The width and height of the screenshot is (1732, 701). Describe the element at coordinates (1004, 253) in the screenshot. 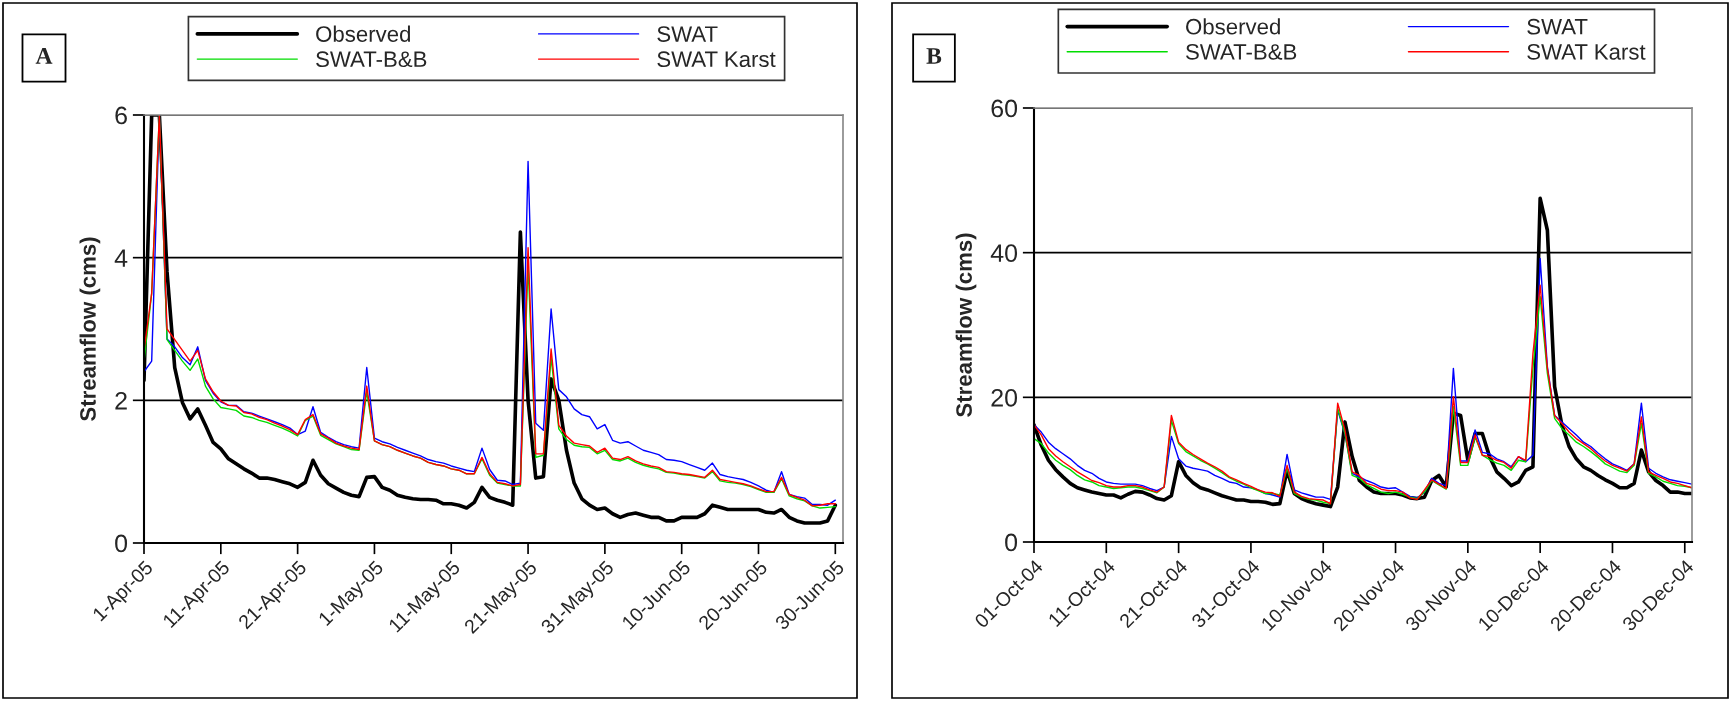

I see `y-tick-label: 40` at that location.